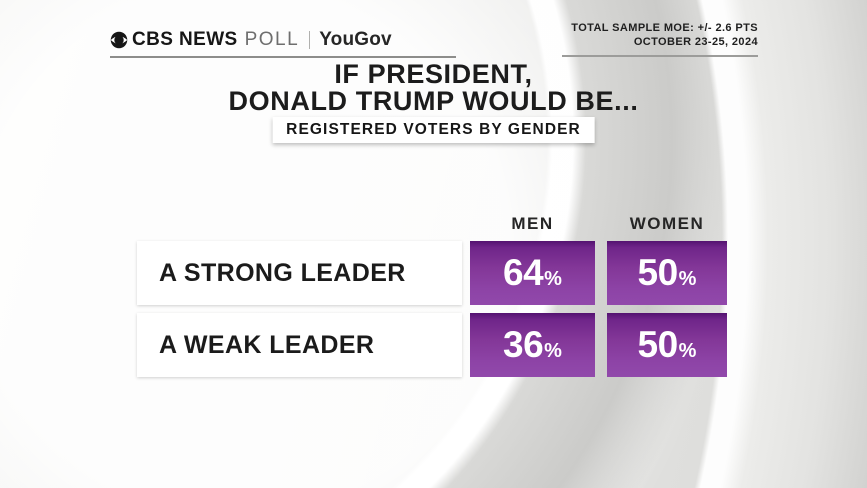  I want to click on title-line-1: IF PRESIDENT,, so click(433, 74).